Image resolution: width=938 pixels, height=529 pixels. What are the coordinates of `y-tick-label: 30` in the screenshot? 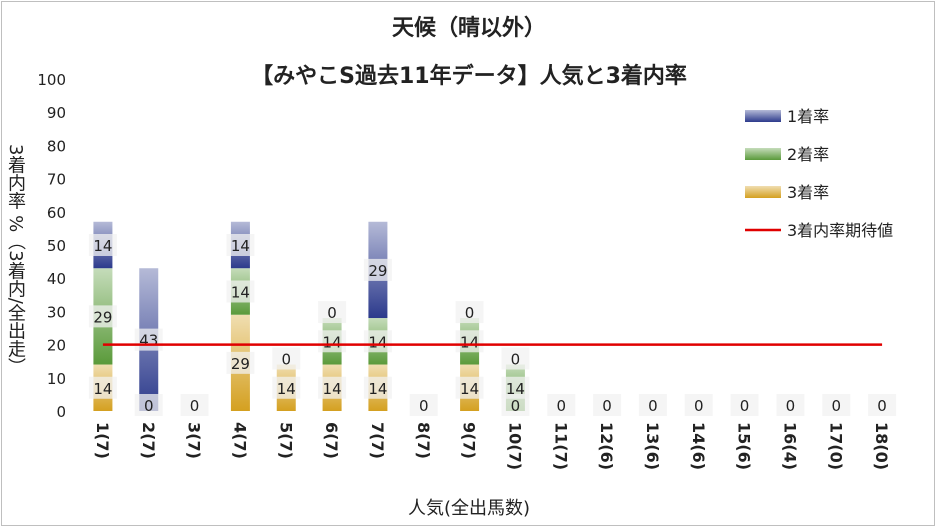 It's located at (56, 312).